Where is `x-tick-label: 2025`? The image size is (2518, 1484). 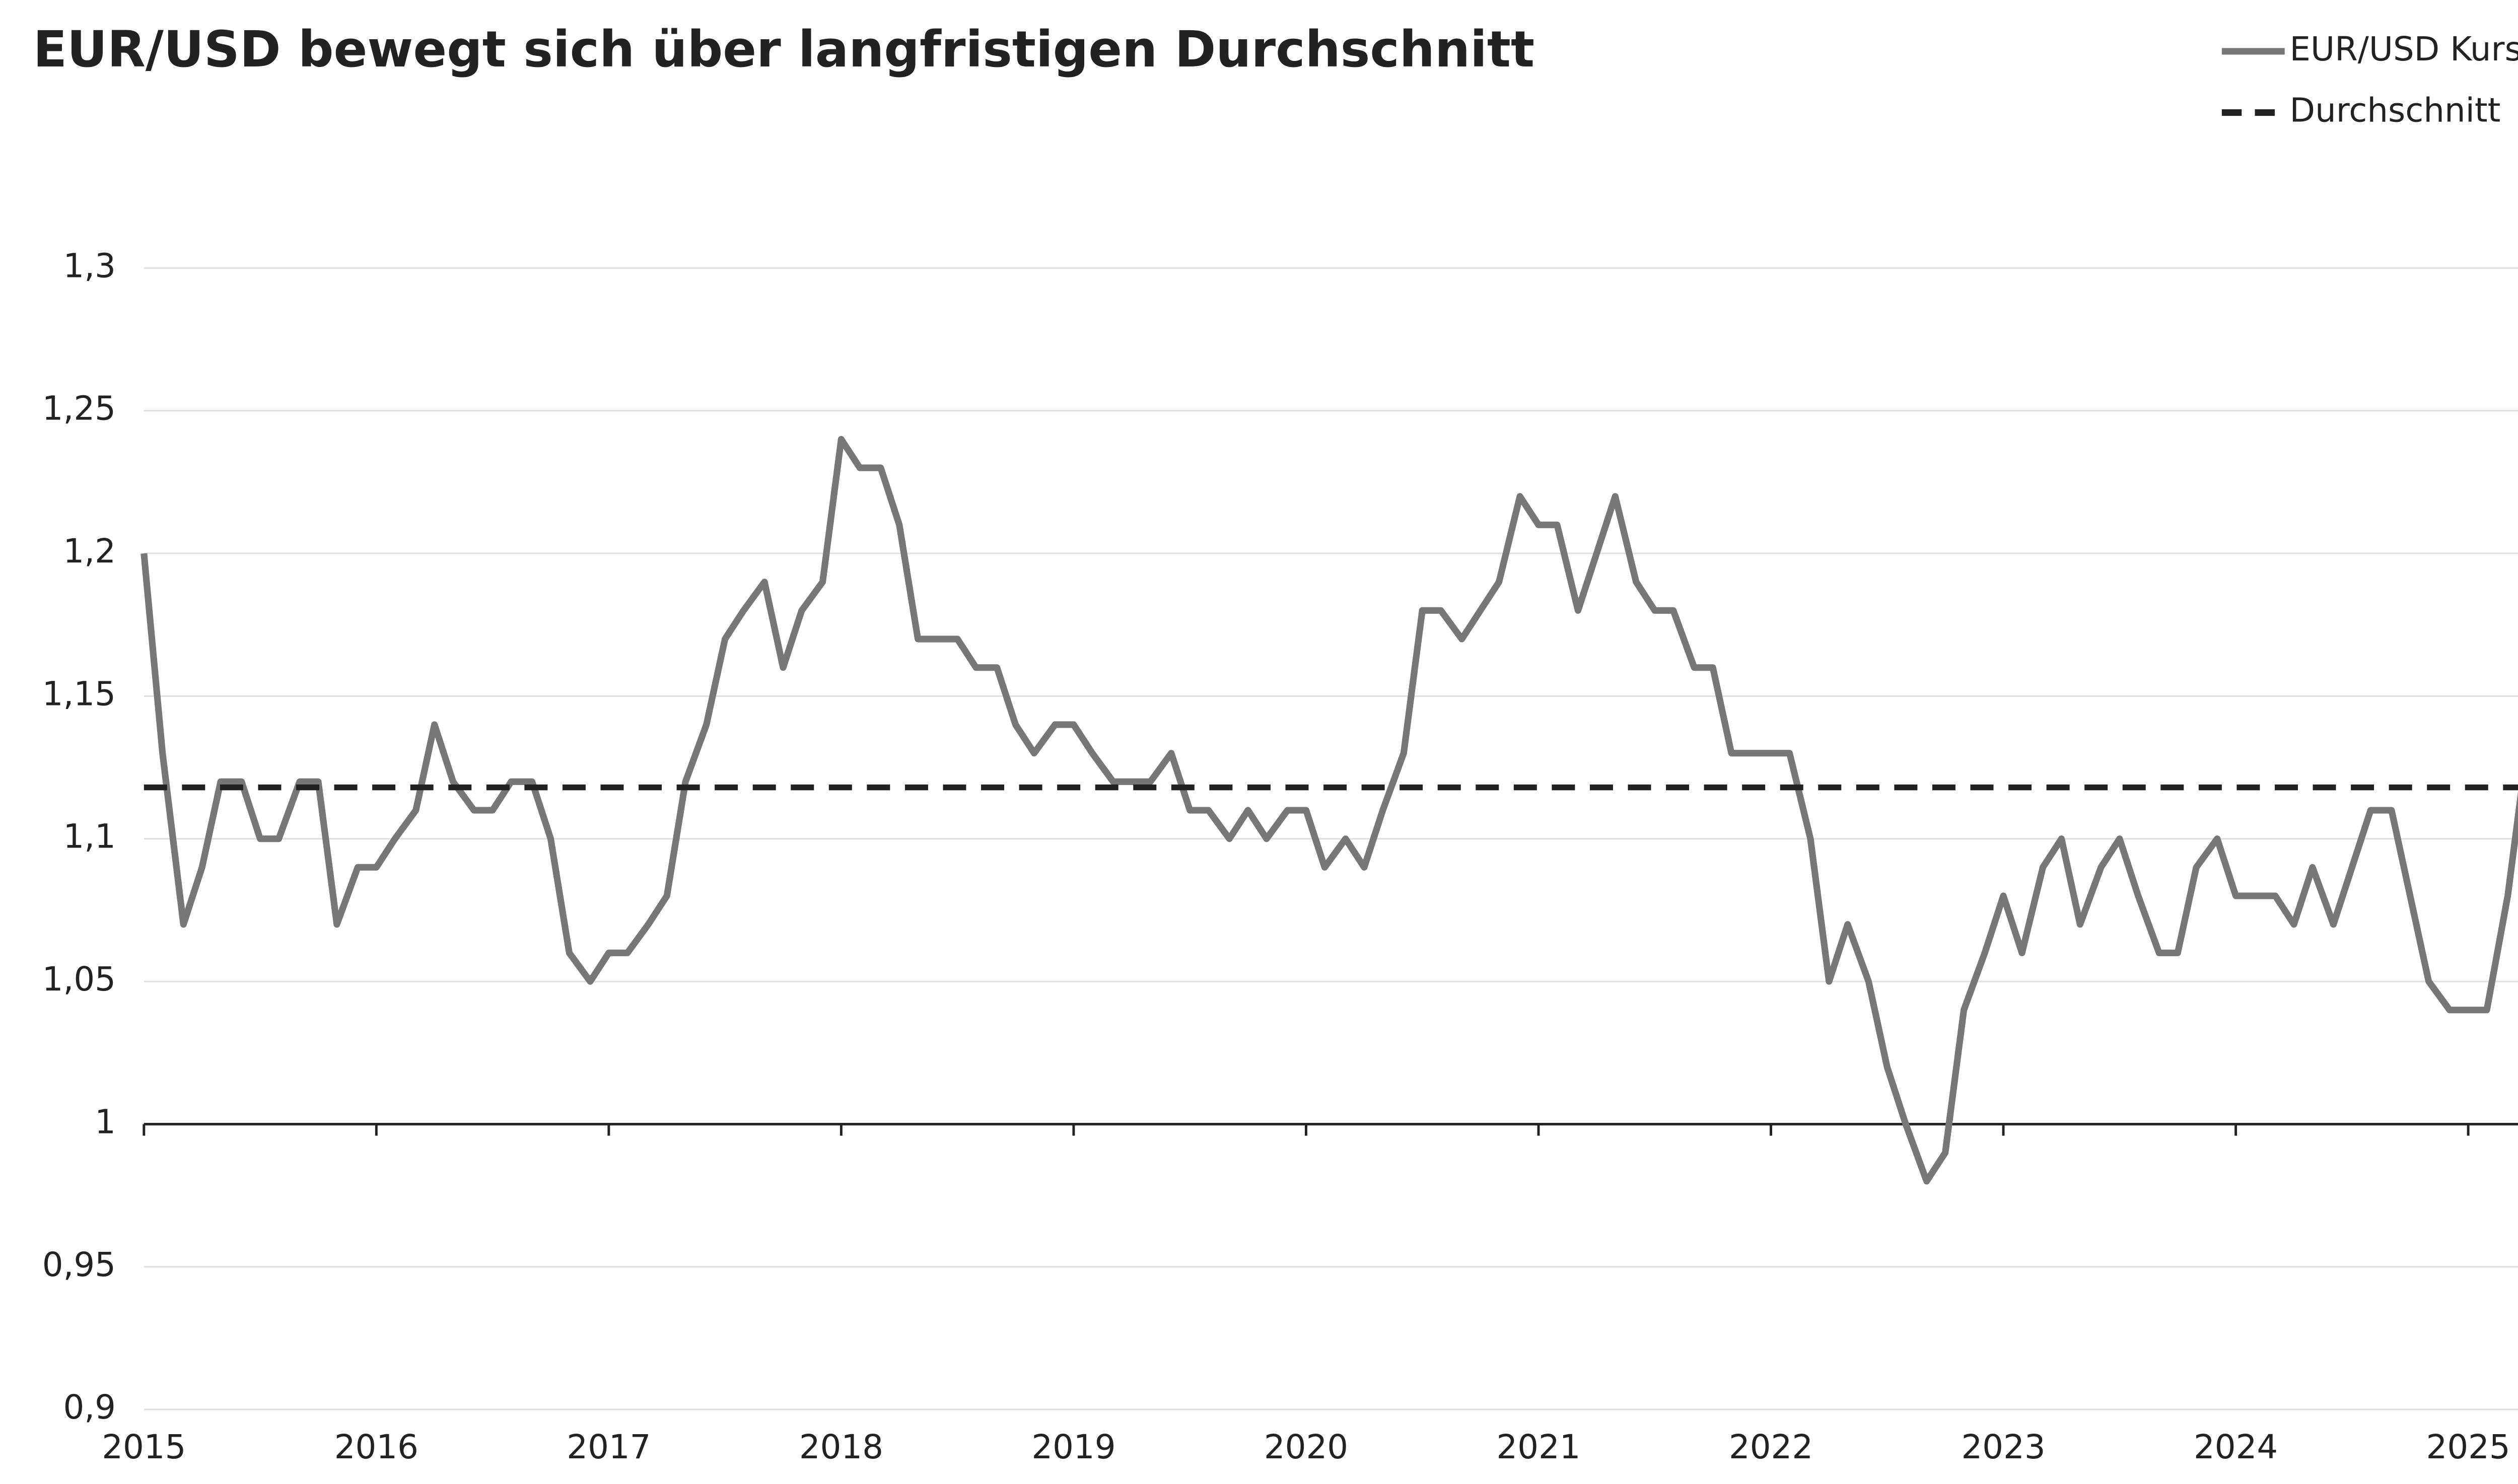
x-tick-label: 2025 is located at coordinates (2468, 1447).